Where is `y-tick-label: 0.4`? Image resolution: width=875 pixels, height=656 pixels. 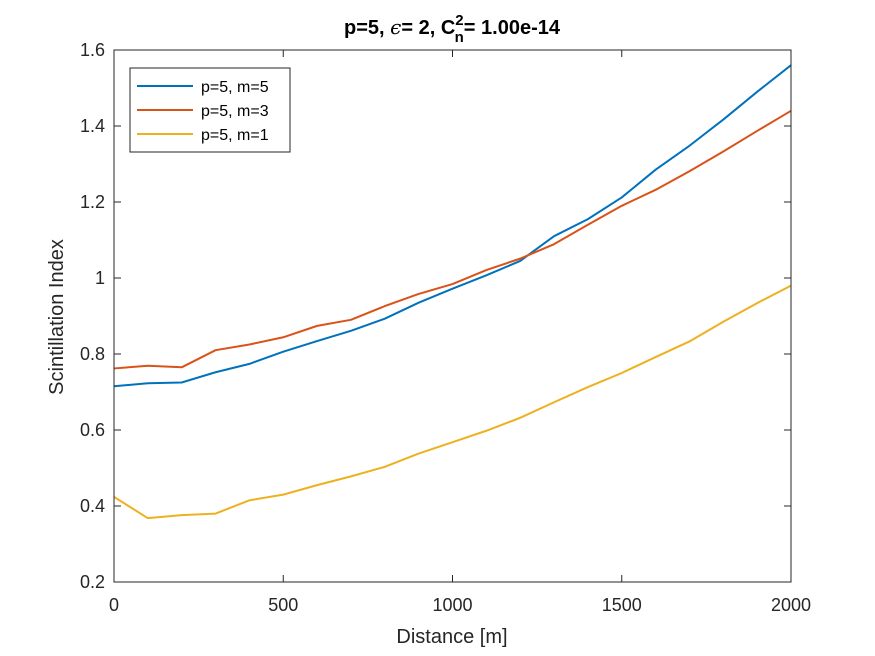 y-tick-label: 0.4 is located at coordinates (92, 506).